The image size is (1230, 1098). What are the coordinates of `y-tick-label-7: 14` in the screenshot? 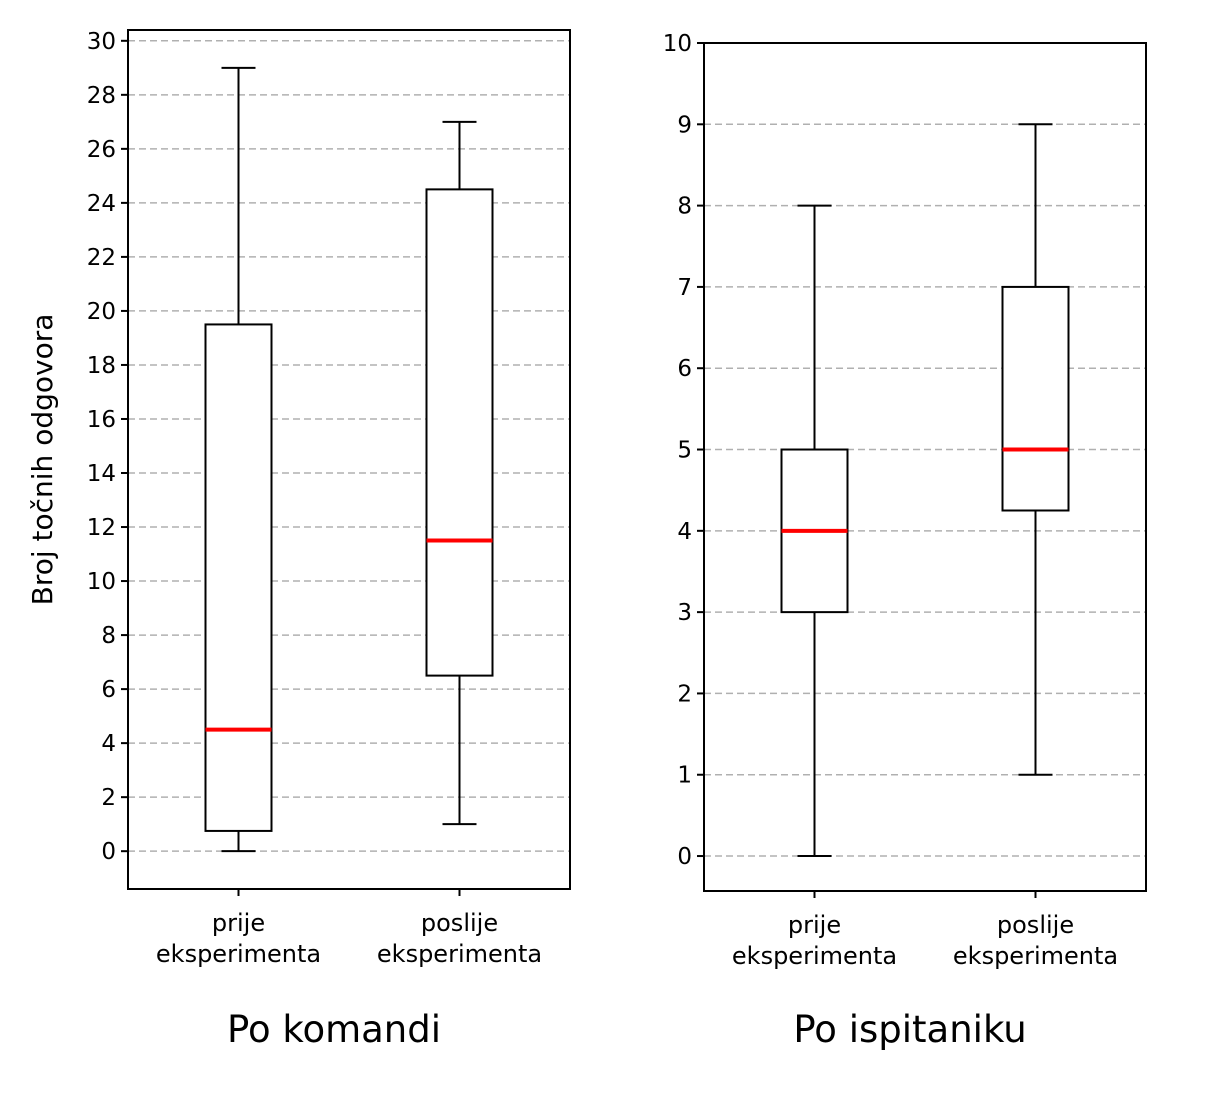 It's located at (101, 474).